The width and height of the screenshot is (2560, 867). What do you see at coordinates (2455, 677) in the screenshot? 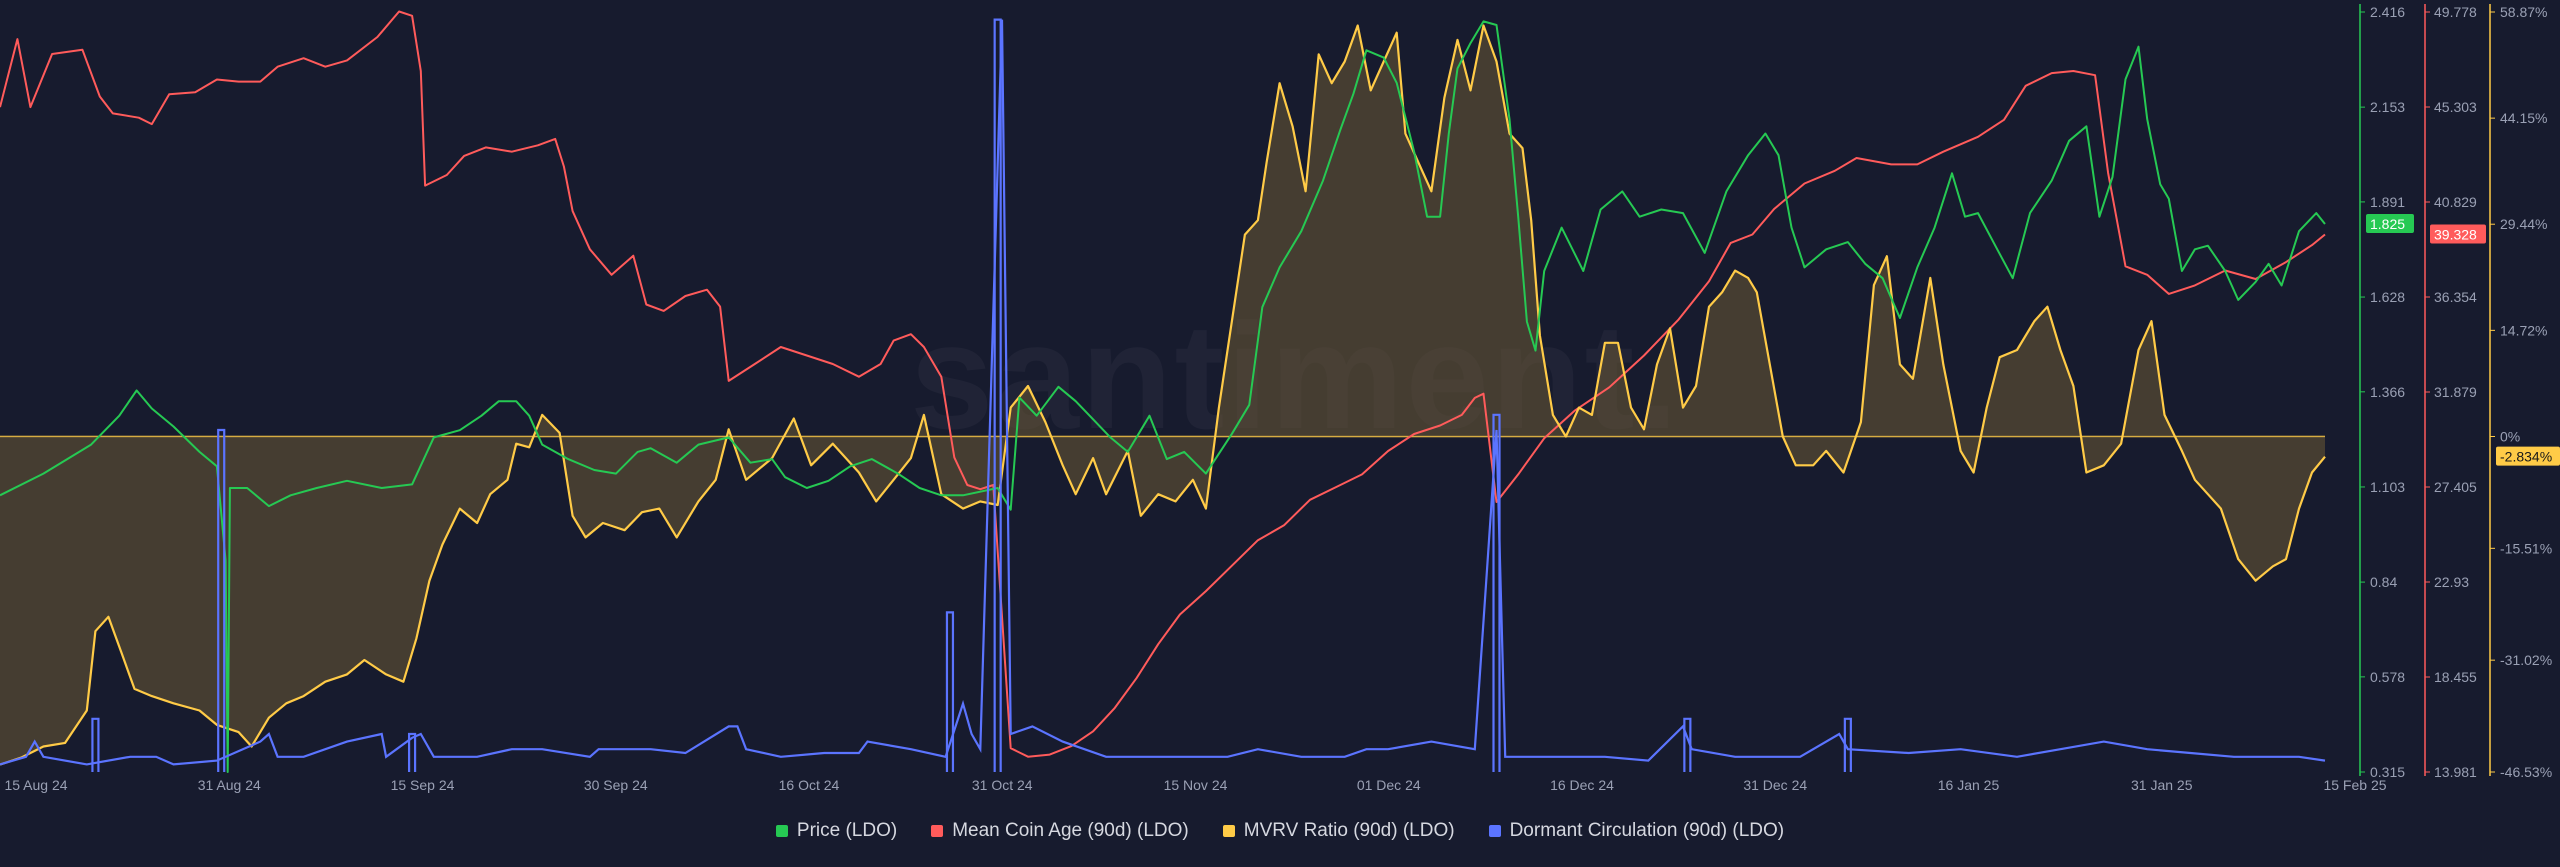
I see `axis-label-coin-age-7: 18.455` at bounding box center [2455, 677].